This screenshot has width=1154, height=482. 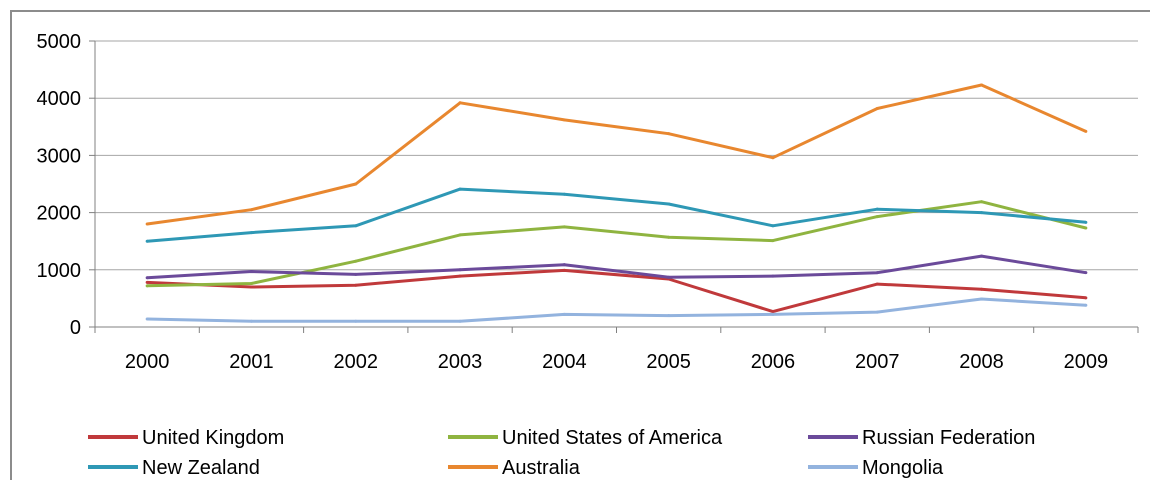 What do you see at coordinates (981, 362) in the screenshot?
I see `x-tick-label: 2008` at bounding box center [981, 362].